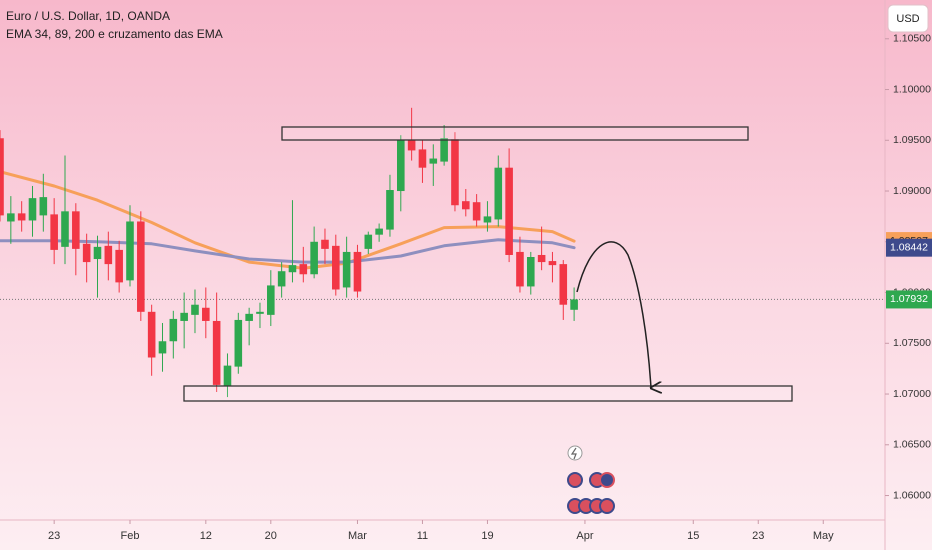  I want to click on x-tick-label: Feb, so click(130, 536).